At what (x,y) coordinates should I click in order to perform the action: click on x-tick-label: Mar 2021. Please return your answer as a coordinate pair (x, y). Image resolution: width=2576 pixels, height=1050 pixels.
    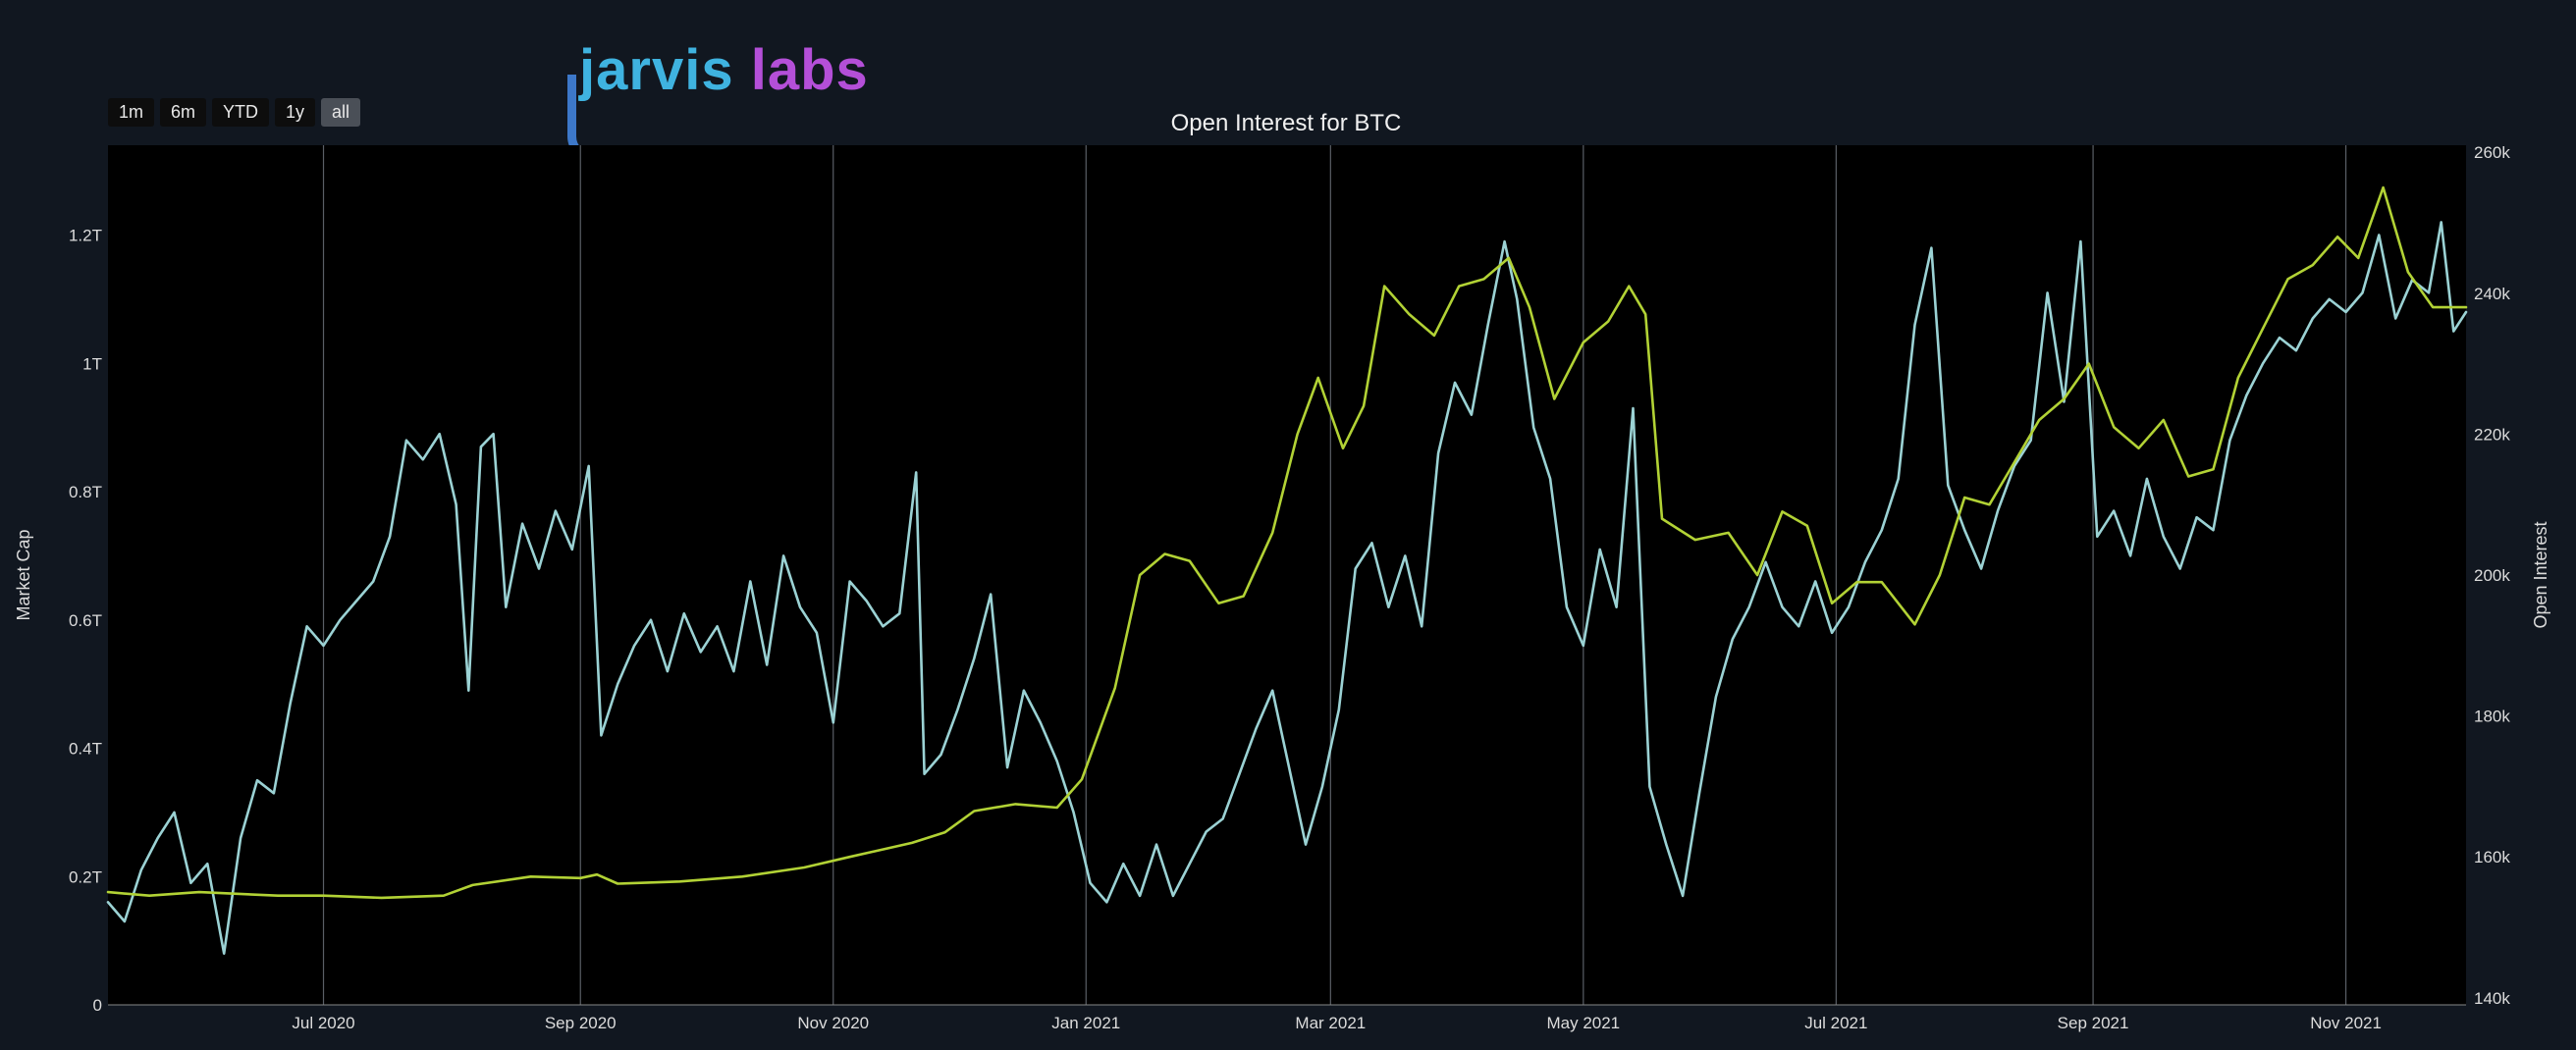
    Looking at the image, I should click on (1330, 1023).